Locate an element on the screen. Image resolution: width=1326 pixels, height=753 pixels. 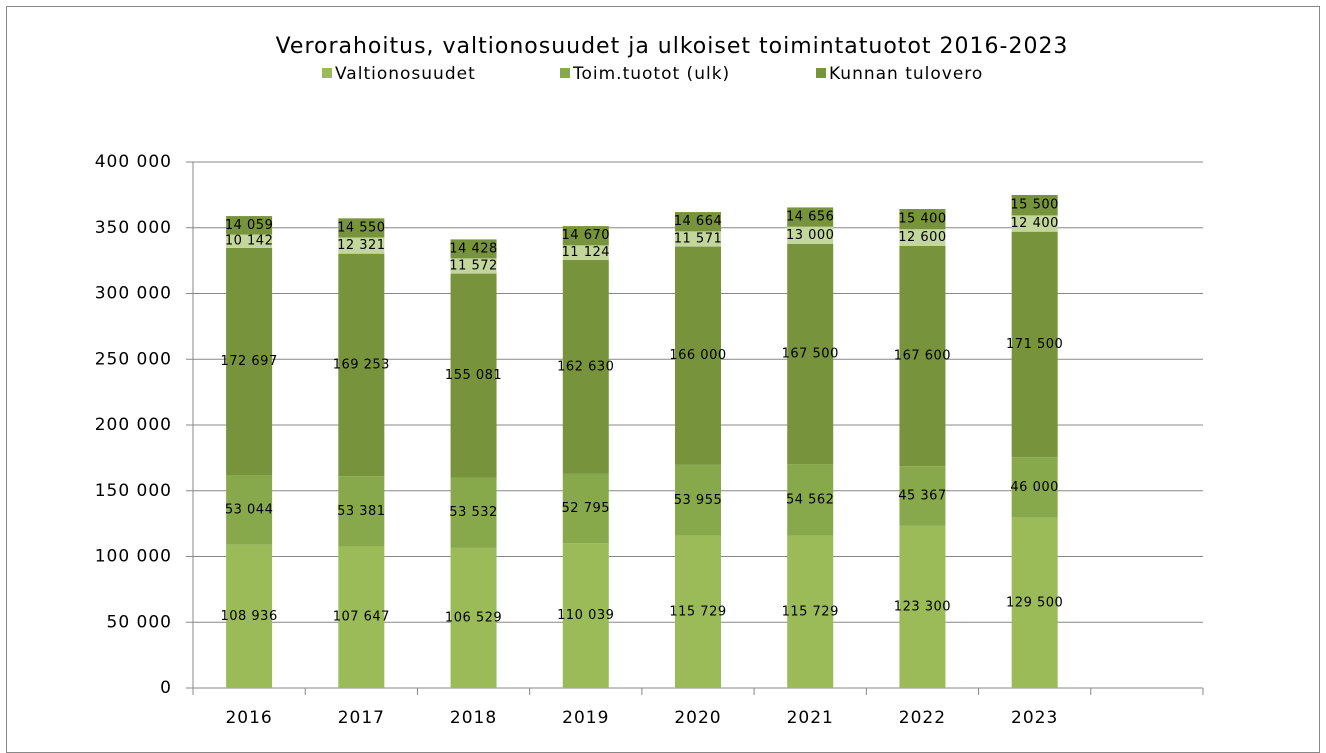
y-tick-label: 100 000 is located at coordinates (133, 557).